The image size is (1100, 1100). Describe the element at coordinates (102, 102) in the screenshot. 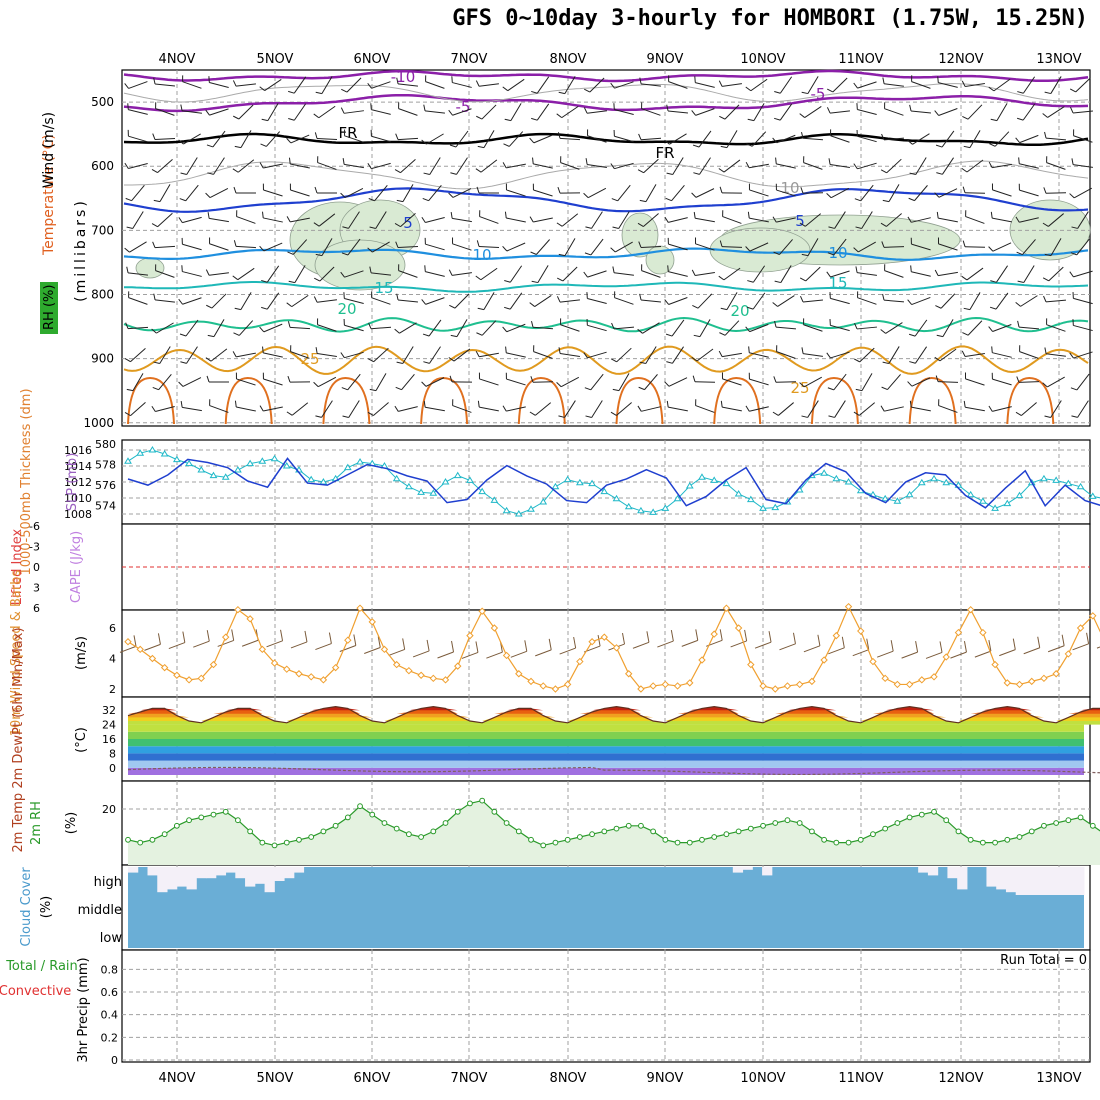

I see `pressure-tick: 500` at that location.